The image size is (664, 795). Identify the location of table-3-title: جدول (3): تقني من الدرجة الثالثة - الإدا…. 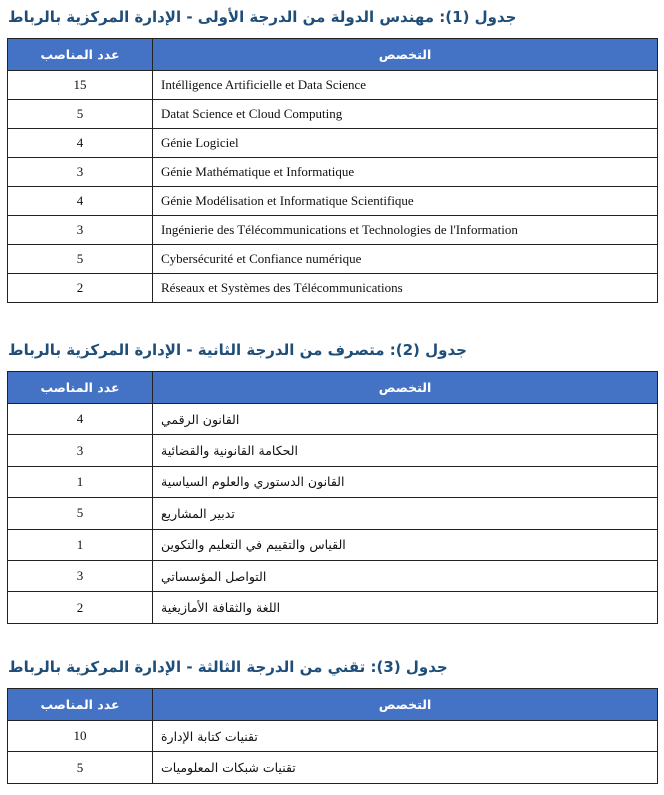
(228, 667).